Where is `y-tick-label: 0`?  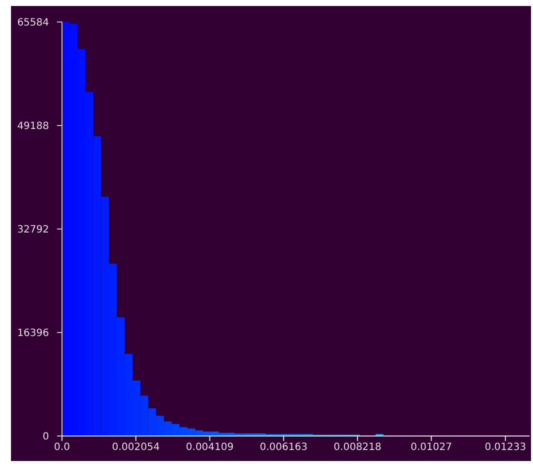 y-tick-label: 0 is located at coordinates (45, 437).